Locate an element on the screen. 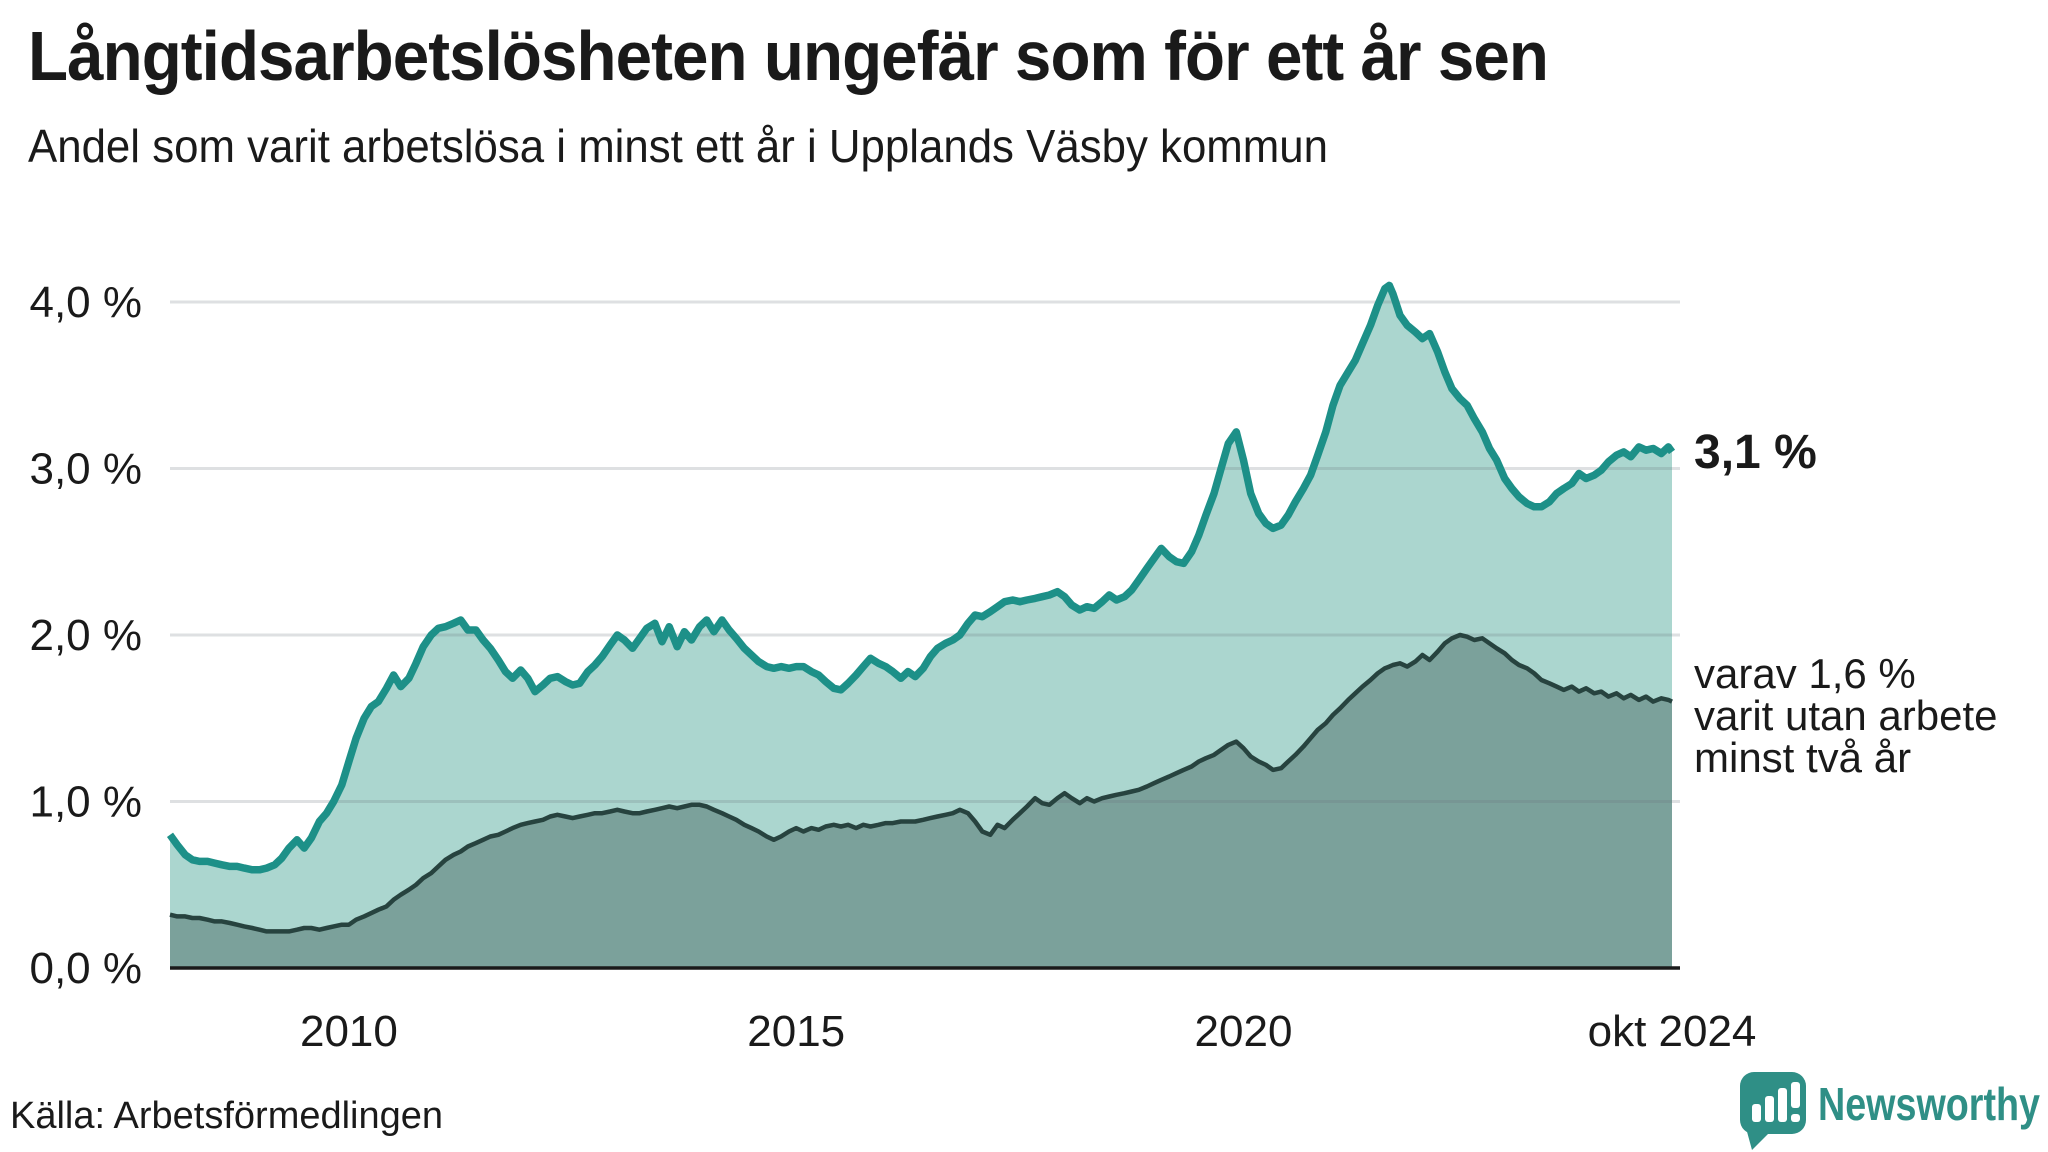  note-line-1: varav 1,6 % is located at coordinates (1805, 673).